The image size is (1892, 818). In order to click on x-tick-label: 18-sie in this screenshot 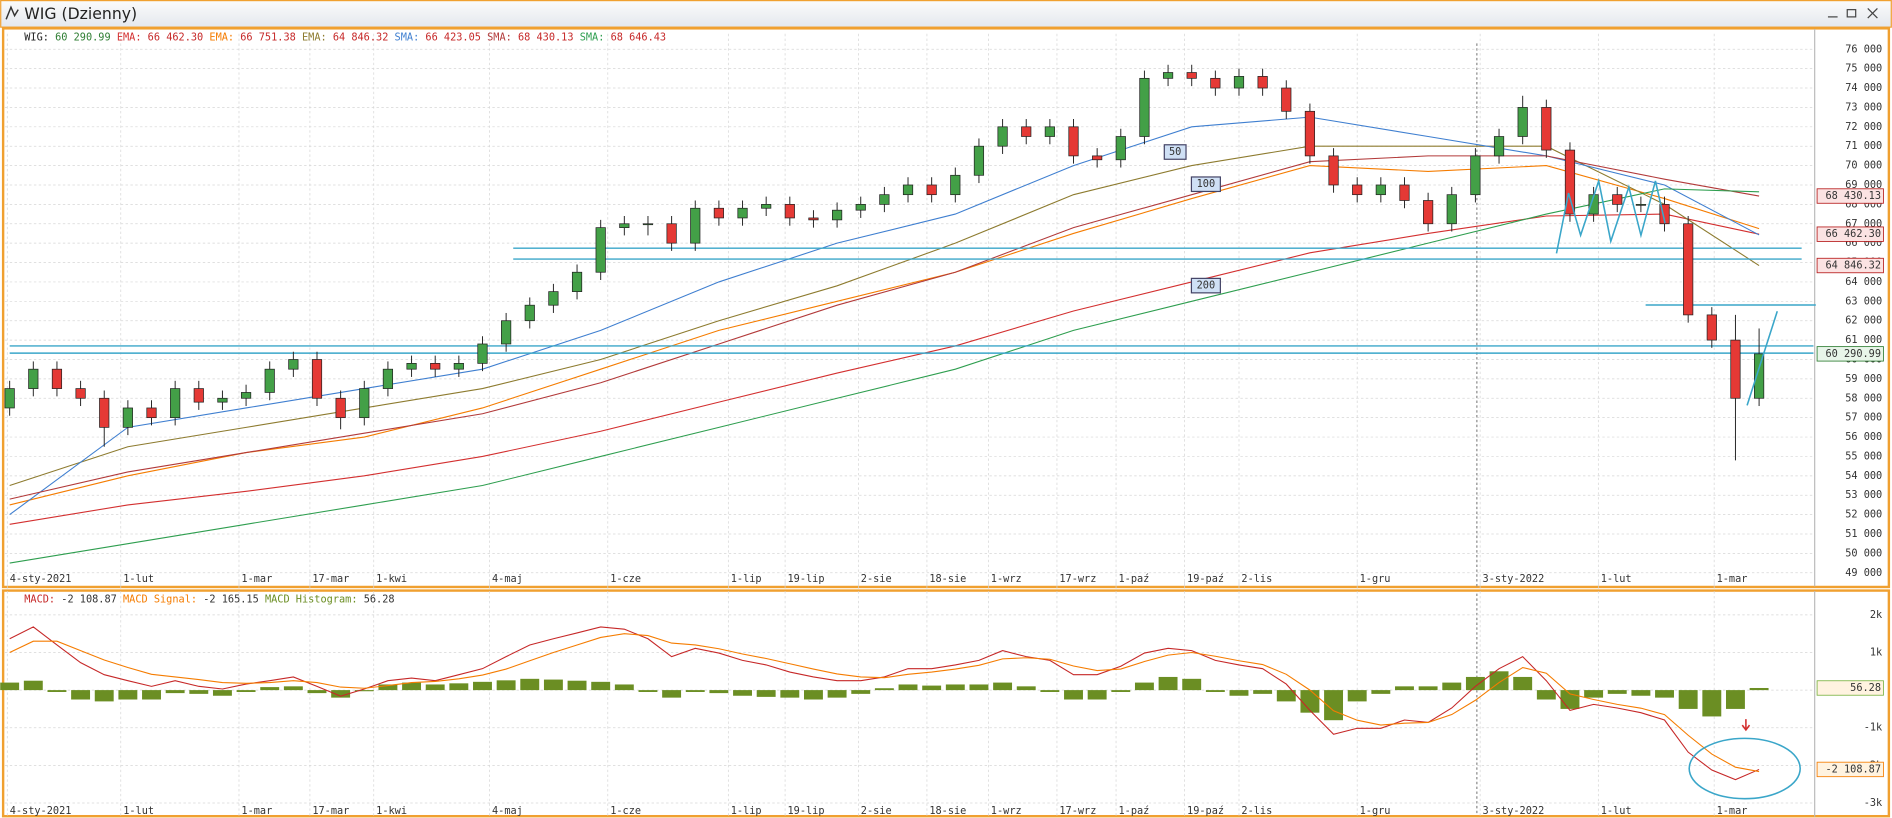, I will do `click(947, 579)`.